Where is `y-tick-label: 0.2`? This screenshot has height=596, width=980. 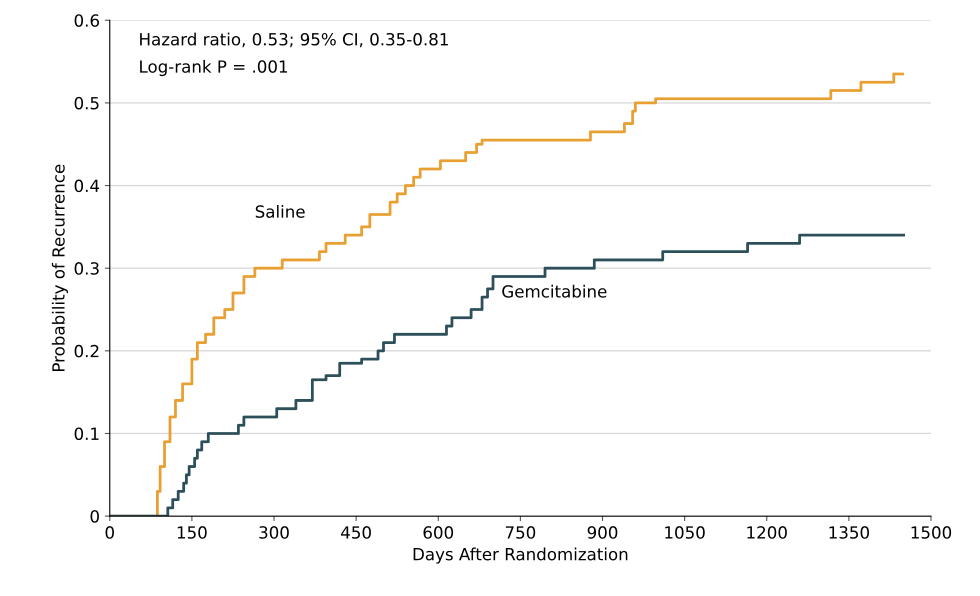
y-tick-label: 0.2 is located at coordinates (86, 351).